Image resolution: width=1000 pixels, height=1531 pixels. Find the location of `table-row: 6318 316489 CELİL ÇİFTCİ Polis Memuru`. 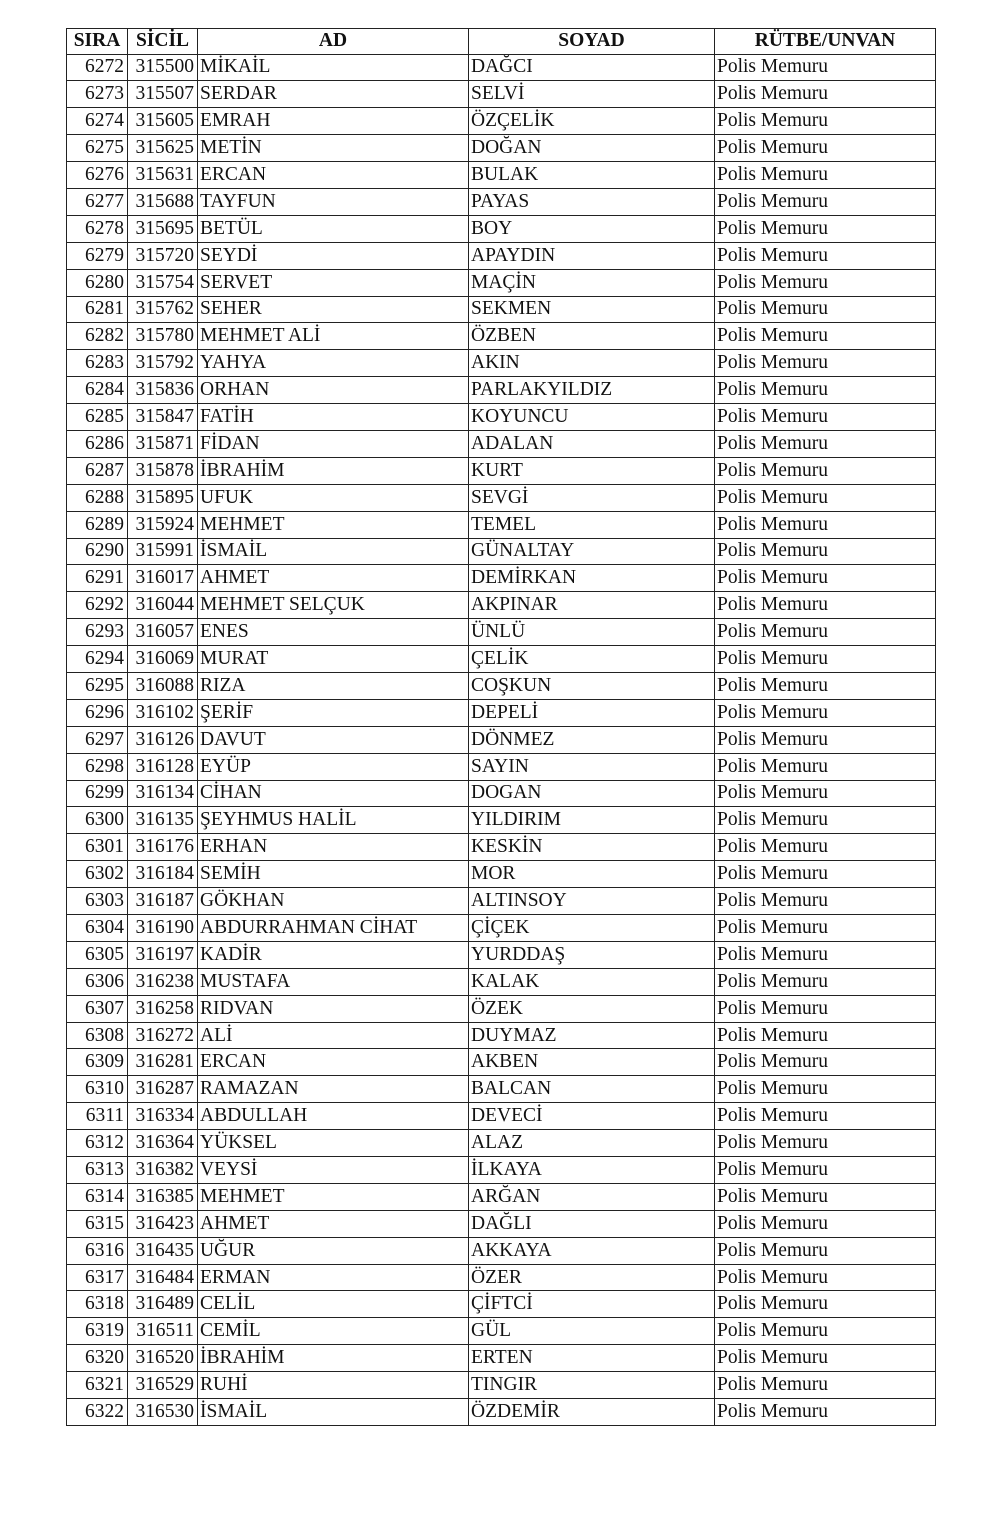

table-row: 6318 316489 CELİL ÇİFTCİ Polis Memuru is located at coordinates (501, 1304).